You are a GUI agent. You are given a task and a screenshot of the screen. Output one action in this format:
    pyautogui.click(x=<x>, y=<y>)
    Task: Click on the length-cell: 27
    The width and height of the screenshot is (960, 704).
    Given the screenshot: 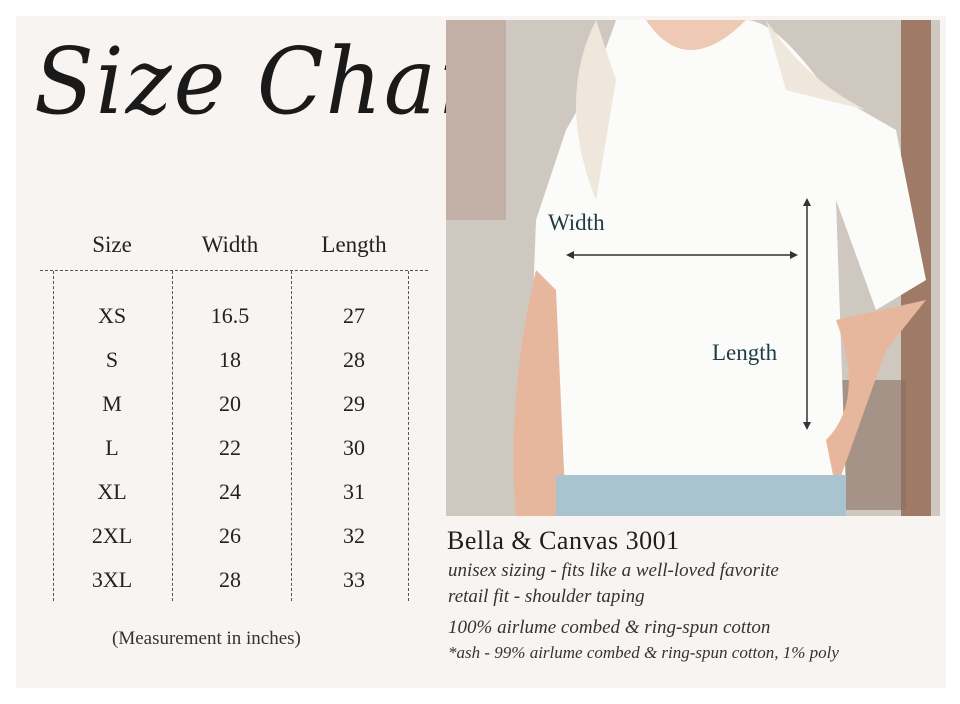 What is the action you would take?
    pyautogui.click(x=354, y=315)
    